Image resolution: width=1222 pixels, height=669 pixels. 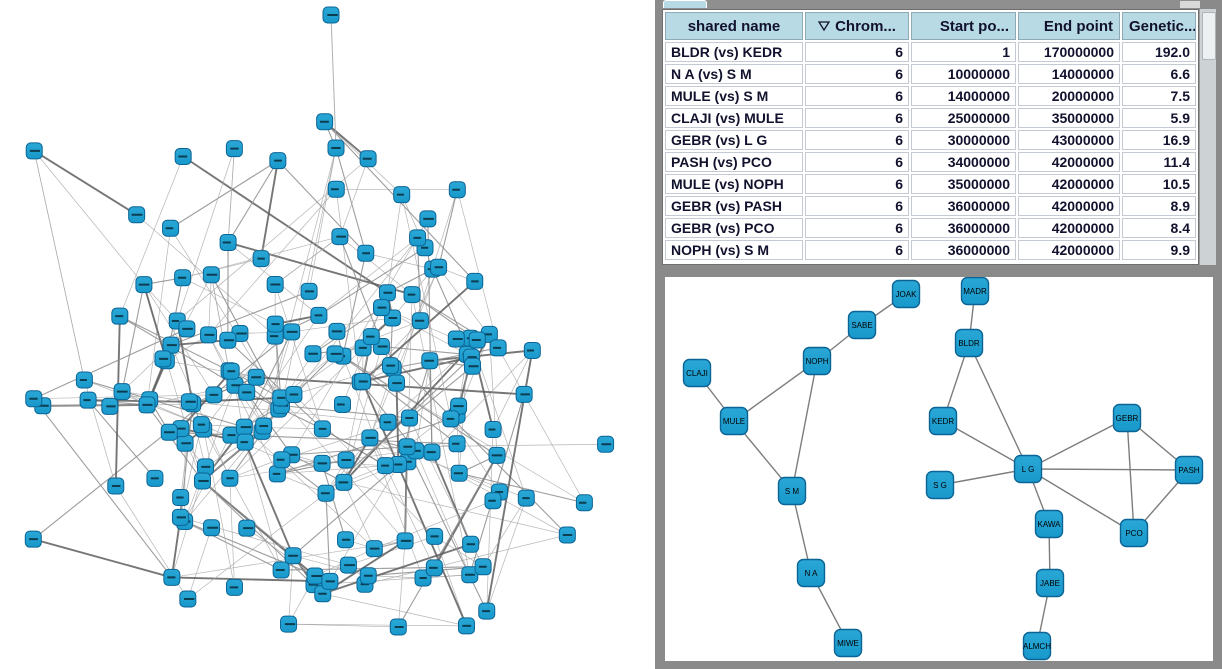 I want to click on table-tab-fragment, so click(x=685, y=4).